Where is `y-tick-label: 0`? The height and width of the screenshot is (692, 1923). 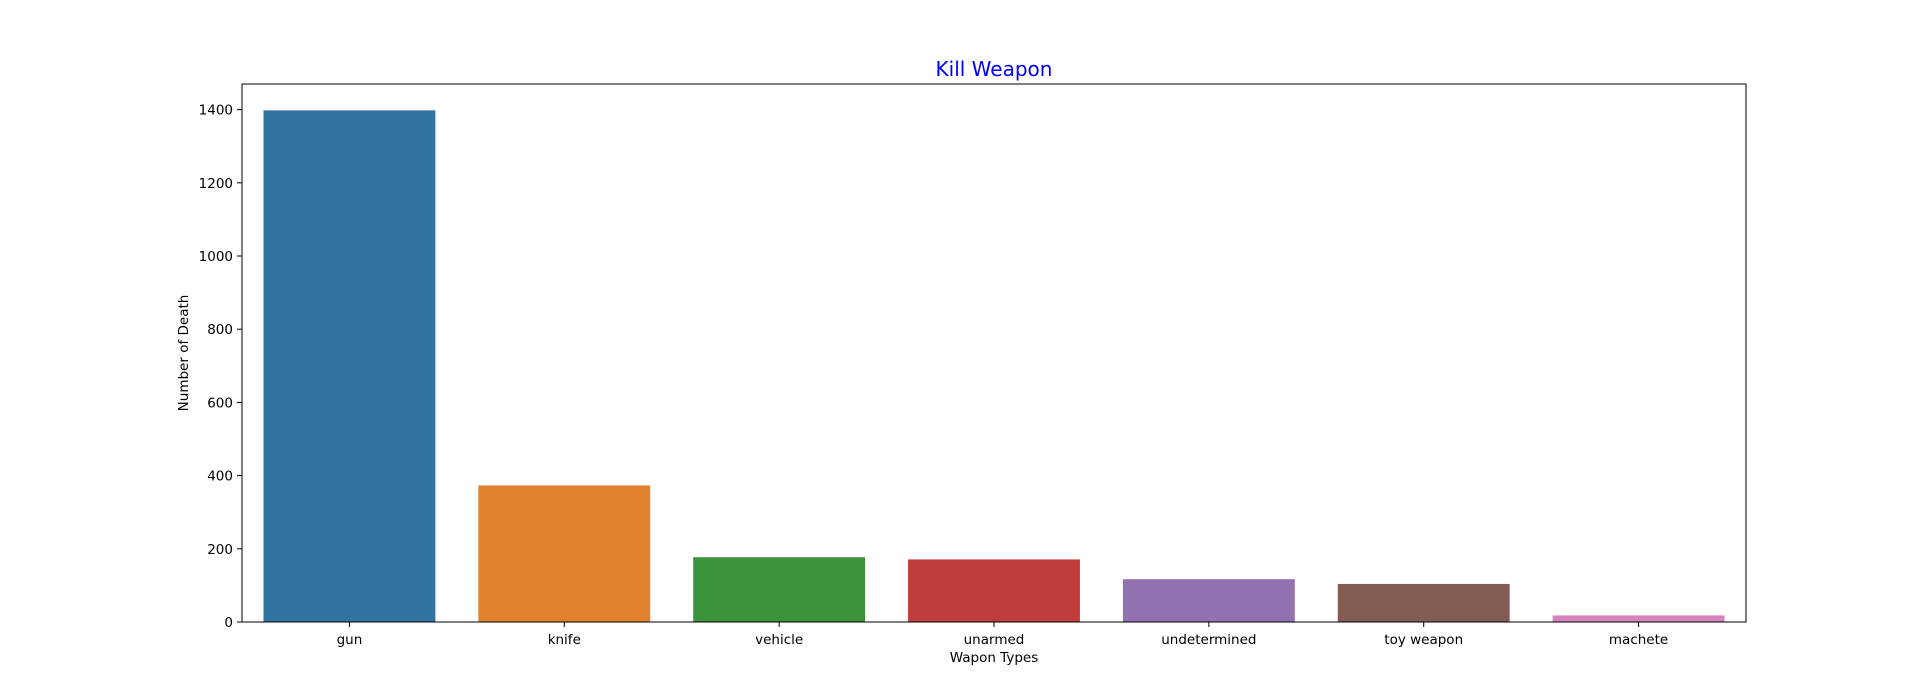
y-tick-label: 0 is located at coordinates (228, 623).